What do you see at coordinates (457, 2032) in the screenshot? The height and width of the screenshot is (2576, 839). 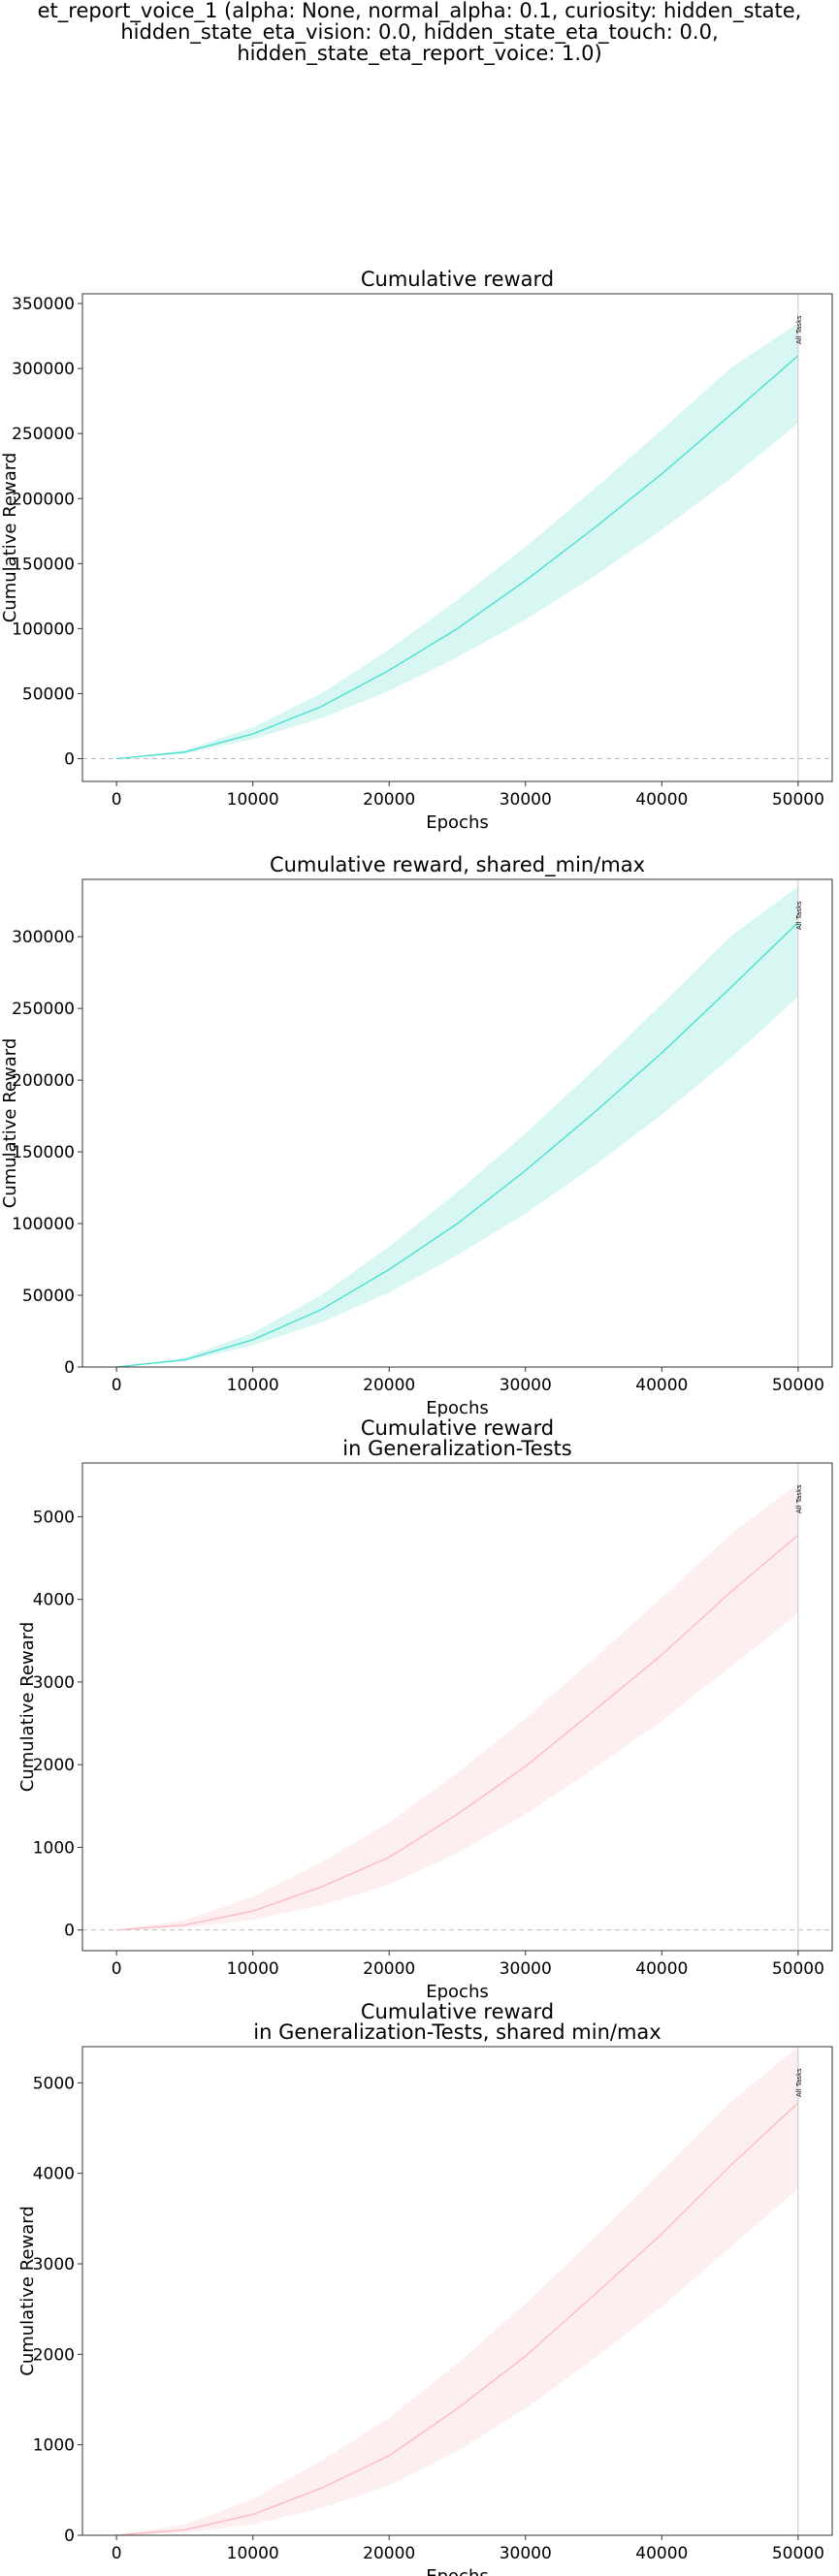 I see `chart-title: in Generalization-Tests, shared min/max` at bounding box center [457, 2032].